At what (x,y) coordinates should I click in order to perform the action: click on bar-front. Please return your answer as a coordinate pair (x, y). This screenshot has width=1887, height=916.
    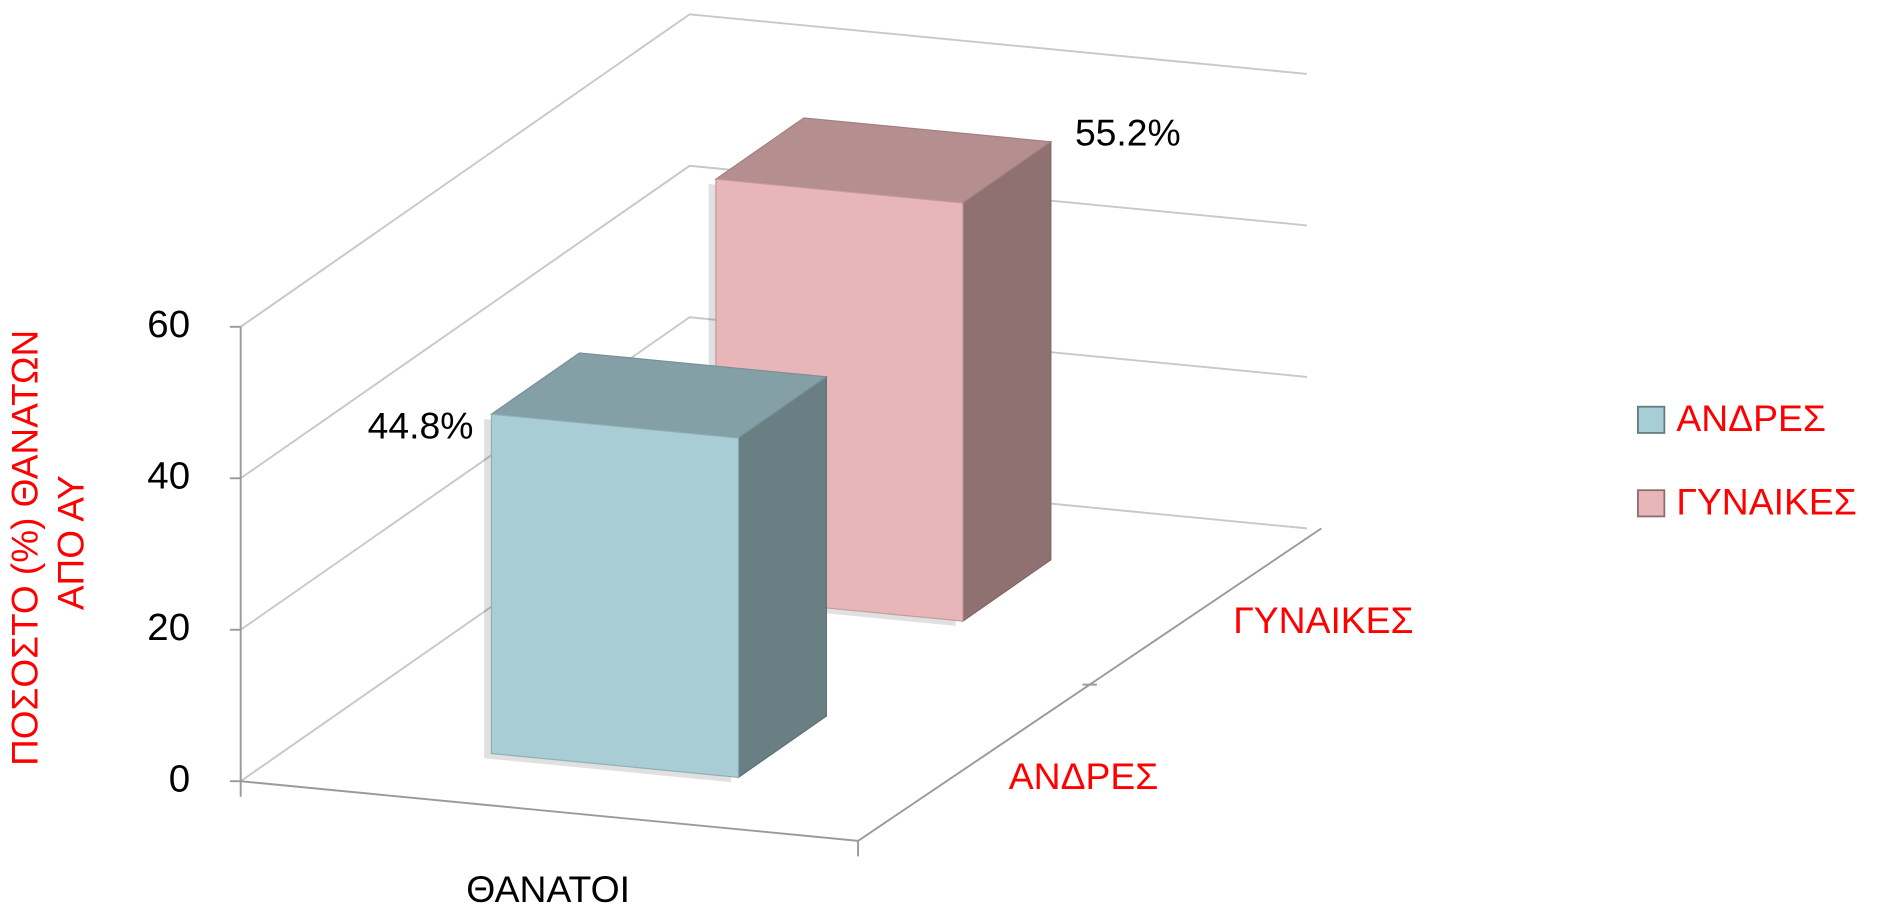
    Looking at the image, I should click on (614, 596).